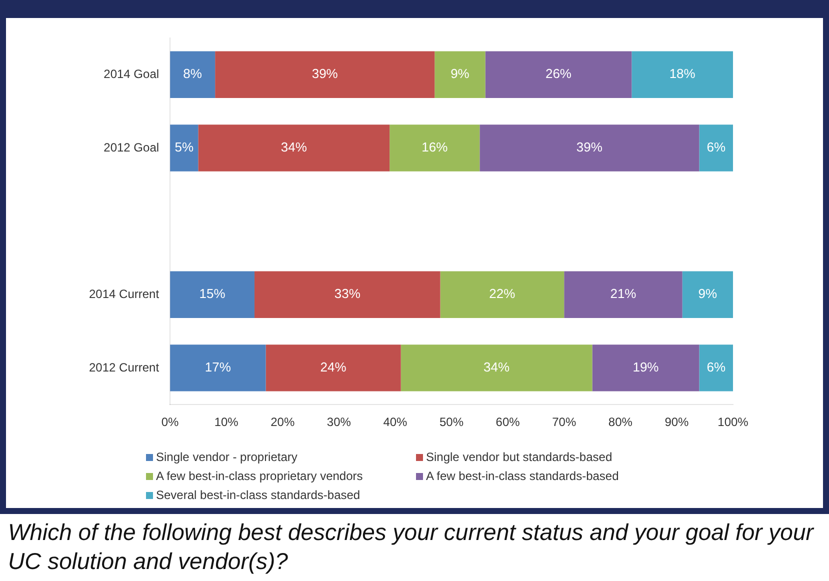  Describe the element at coordinates (733, 422) in the screenshot. I see `x-tick-label: 100%` at that location.